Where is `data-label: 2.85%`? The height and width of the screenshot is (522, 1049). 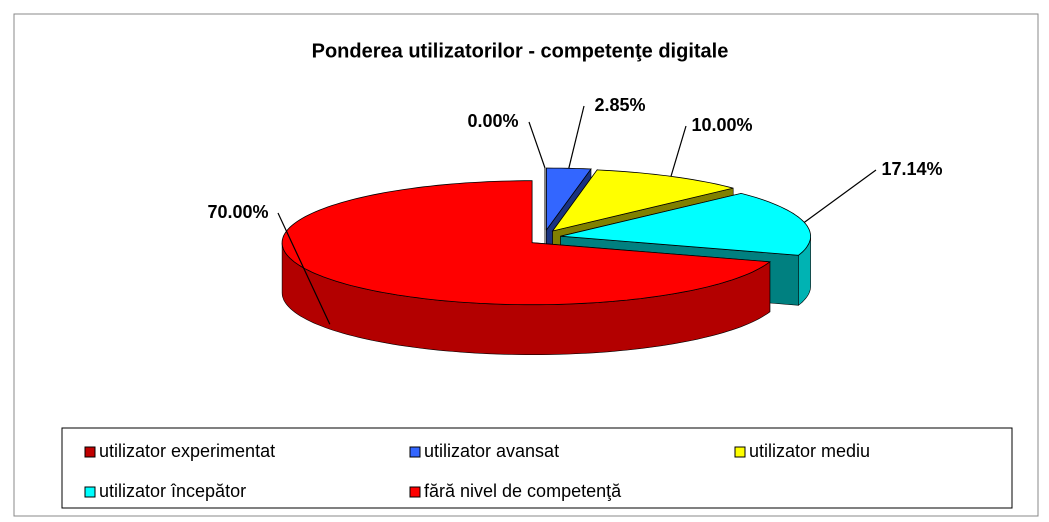
data-label: 2.85% is located at coordinates (619, 105).